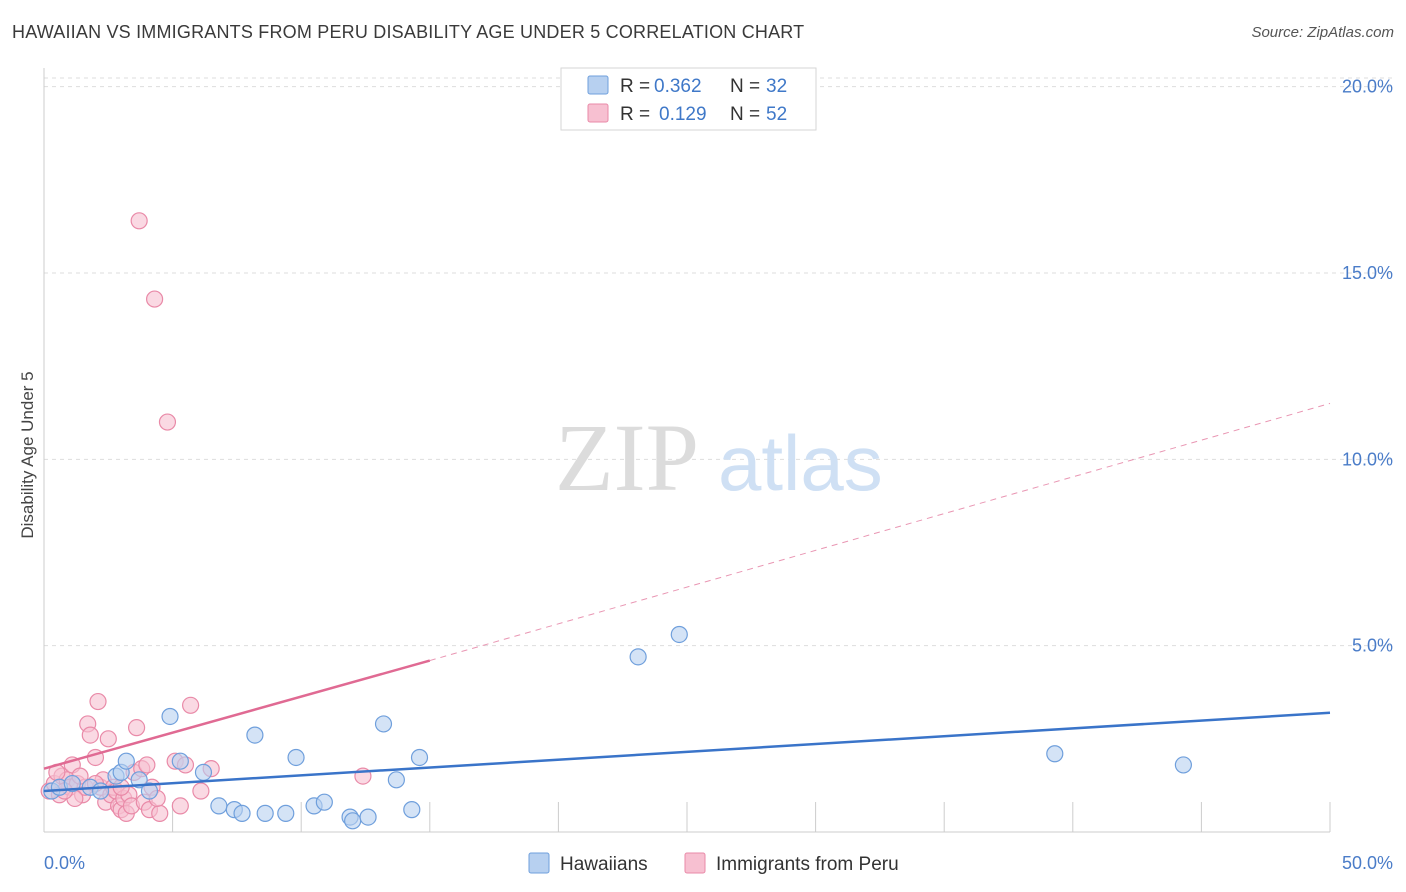 This screenshot has height=892, width=1406. Describe the element at coordinates (27, 454) in the screenshot. I see `y-axis-label: Disability Age Under 5` at that location.